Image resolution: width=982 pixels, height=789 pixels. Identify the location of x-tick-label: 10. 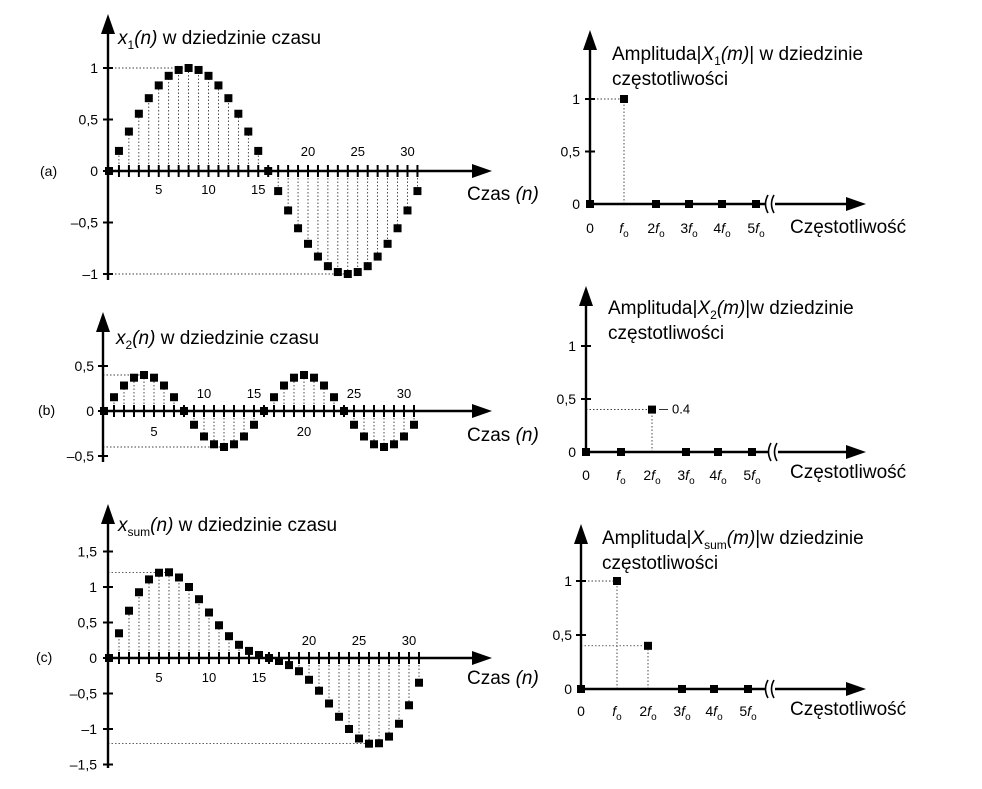
(208, 189).